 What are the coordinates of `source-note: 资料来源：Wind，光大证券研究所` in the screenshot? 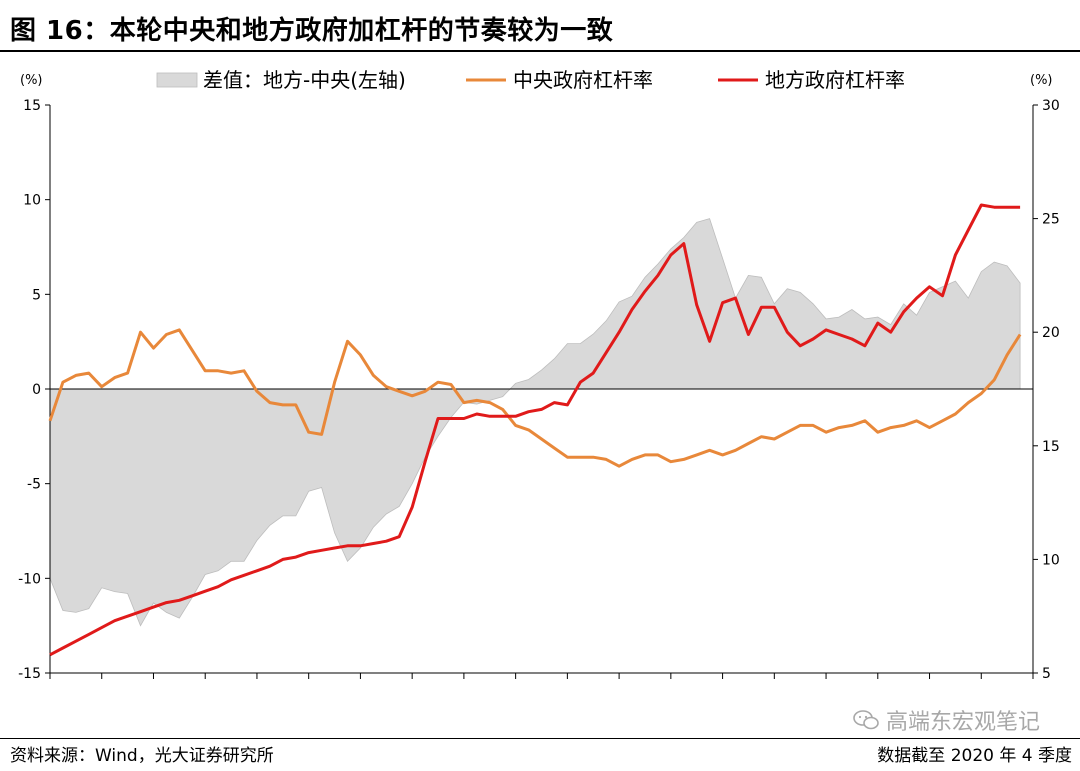 It's located at (142, 756).